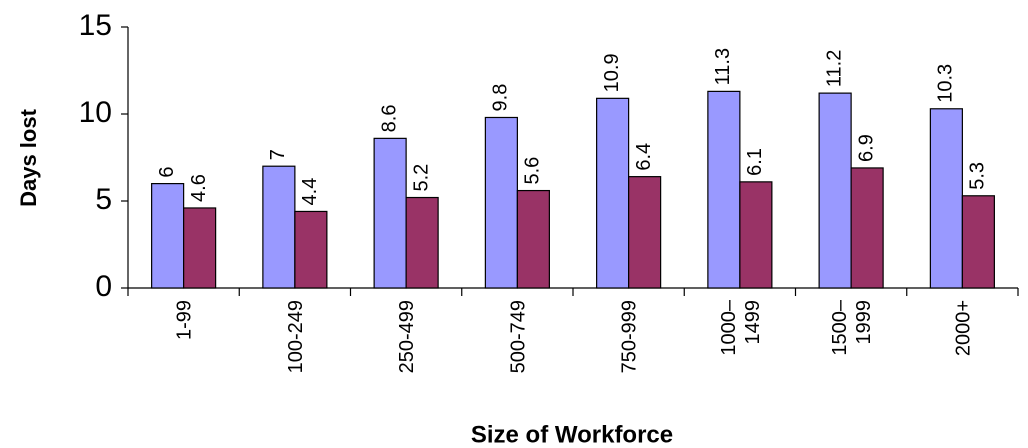 Image resolution: width=1028 pixels, height=448 pixels. What do you see at coordinates (421, 178) in the screenshot?
I see `value-label: 5.2` at bounding box center [421, 178].